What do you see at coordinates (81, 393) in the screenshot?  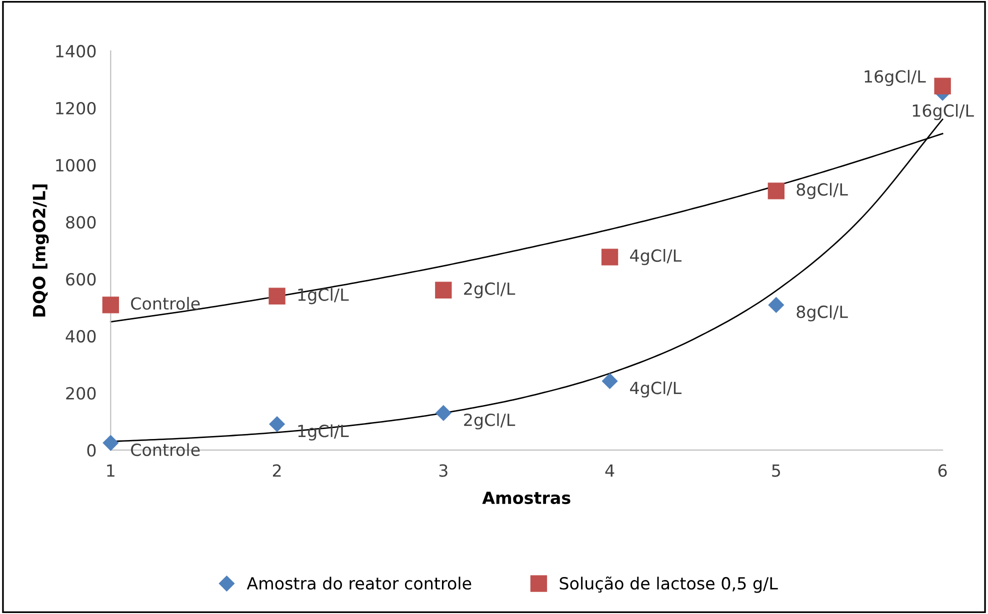 I see `y-tick-label: 200` at bounding box center [81, 393].